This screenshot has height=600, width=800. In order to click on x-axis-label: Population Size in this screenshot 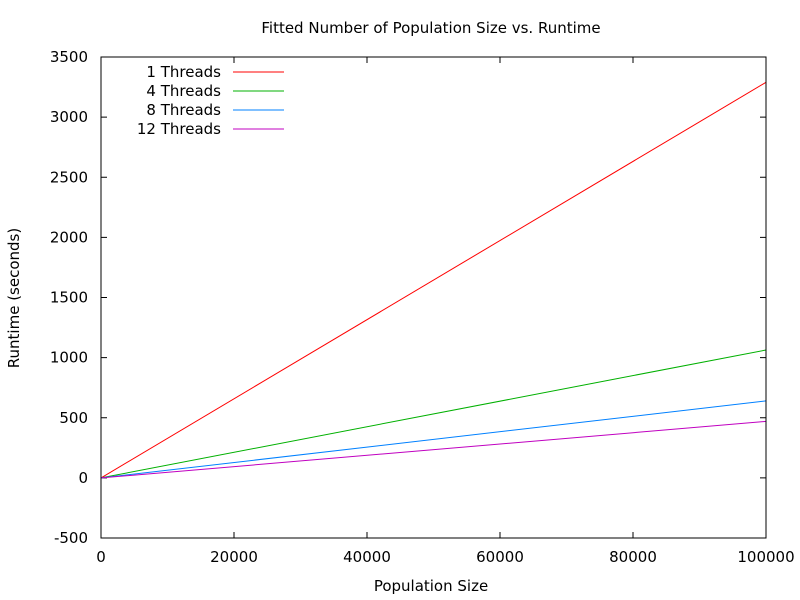, I will do `click(431, 586)`.